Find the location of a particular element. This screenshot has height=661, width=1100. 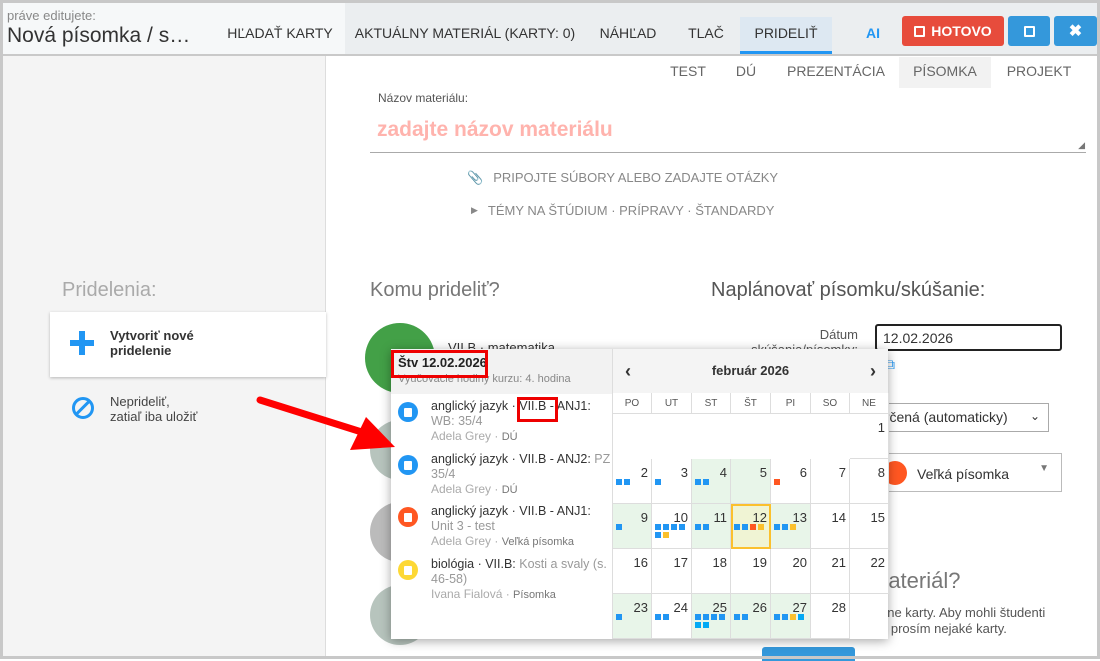

done-button: HOTOVO is located at coordinates (953, 31).